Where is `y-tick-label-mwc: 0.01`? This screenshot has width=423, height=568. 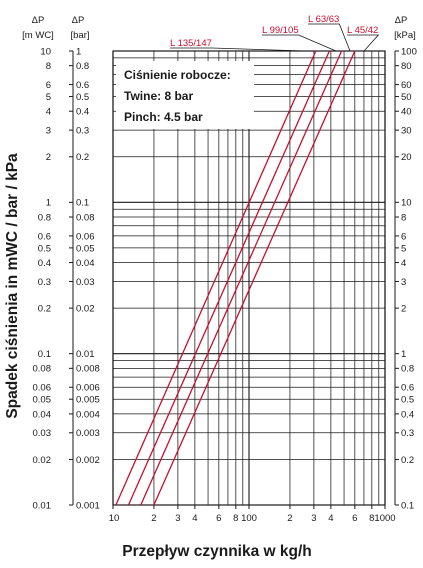 y-tick-label-mwc: 0.01 is located at coordinates (42, 505).